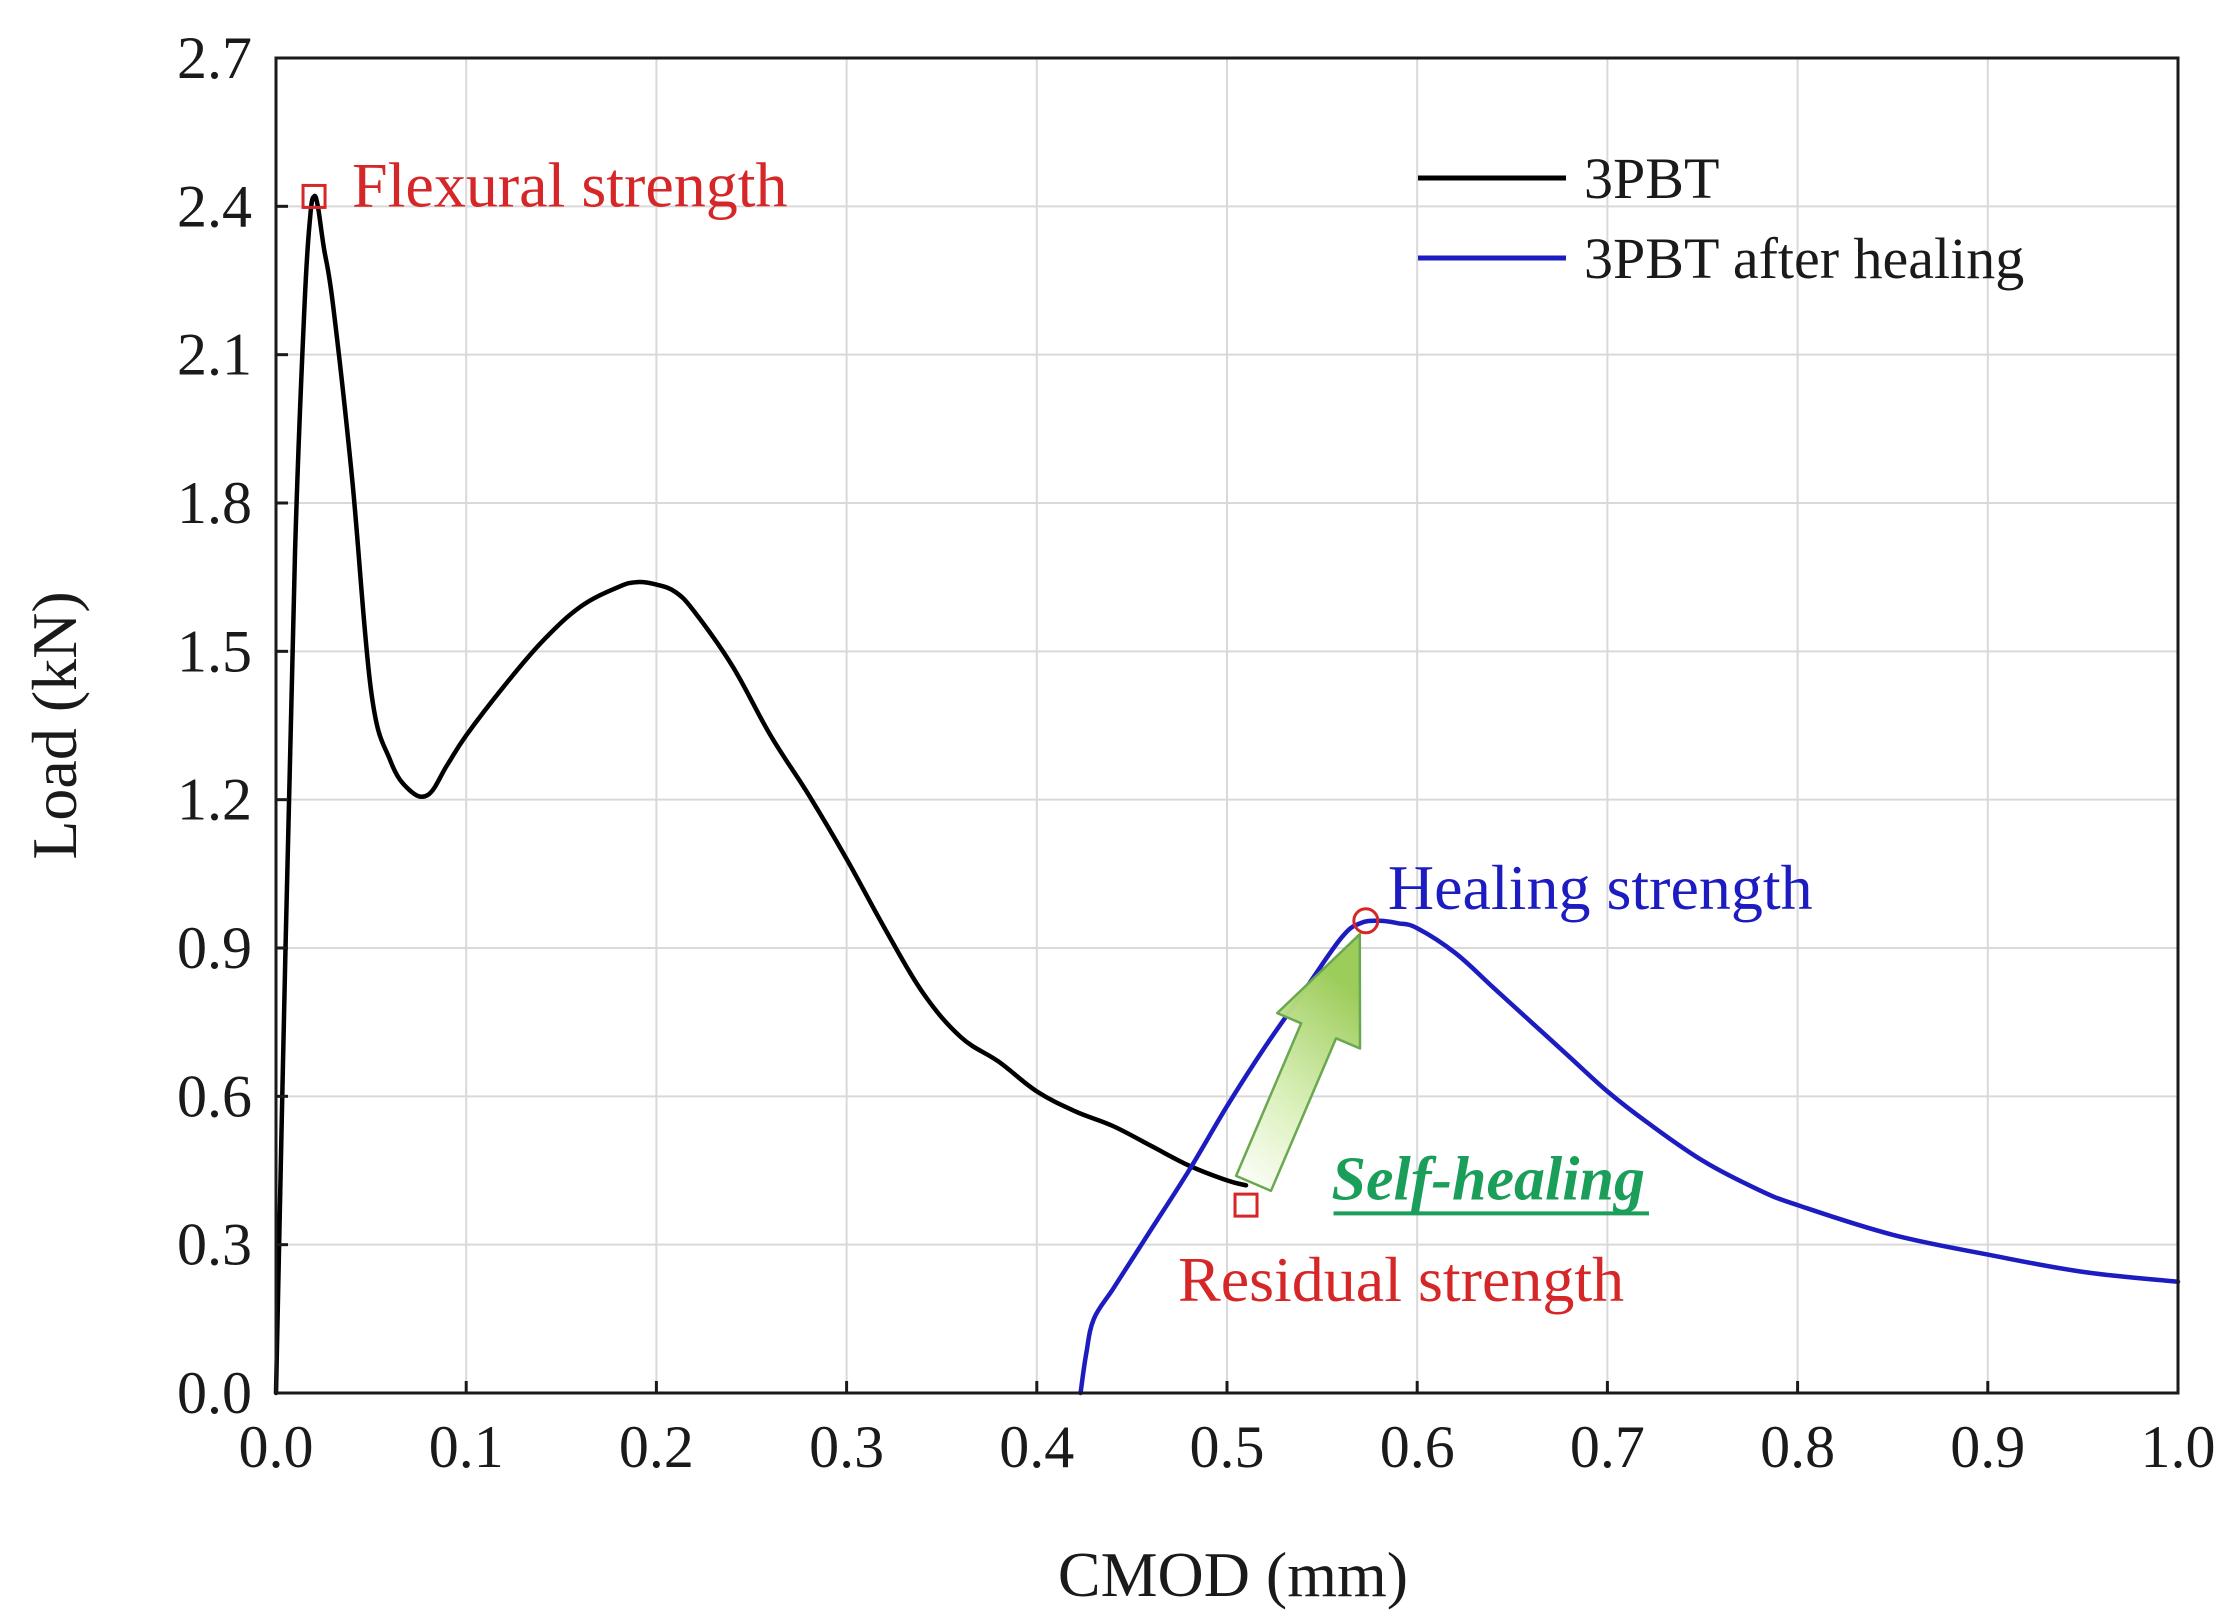 This screenshot has height=1617, width=2224. Describe the element at coordinates (214, 1245) in the screenshot. I see `y-tick-label: 0.3` at that location.